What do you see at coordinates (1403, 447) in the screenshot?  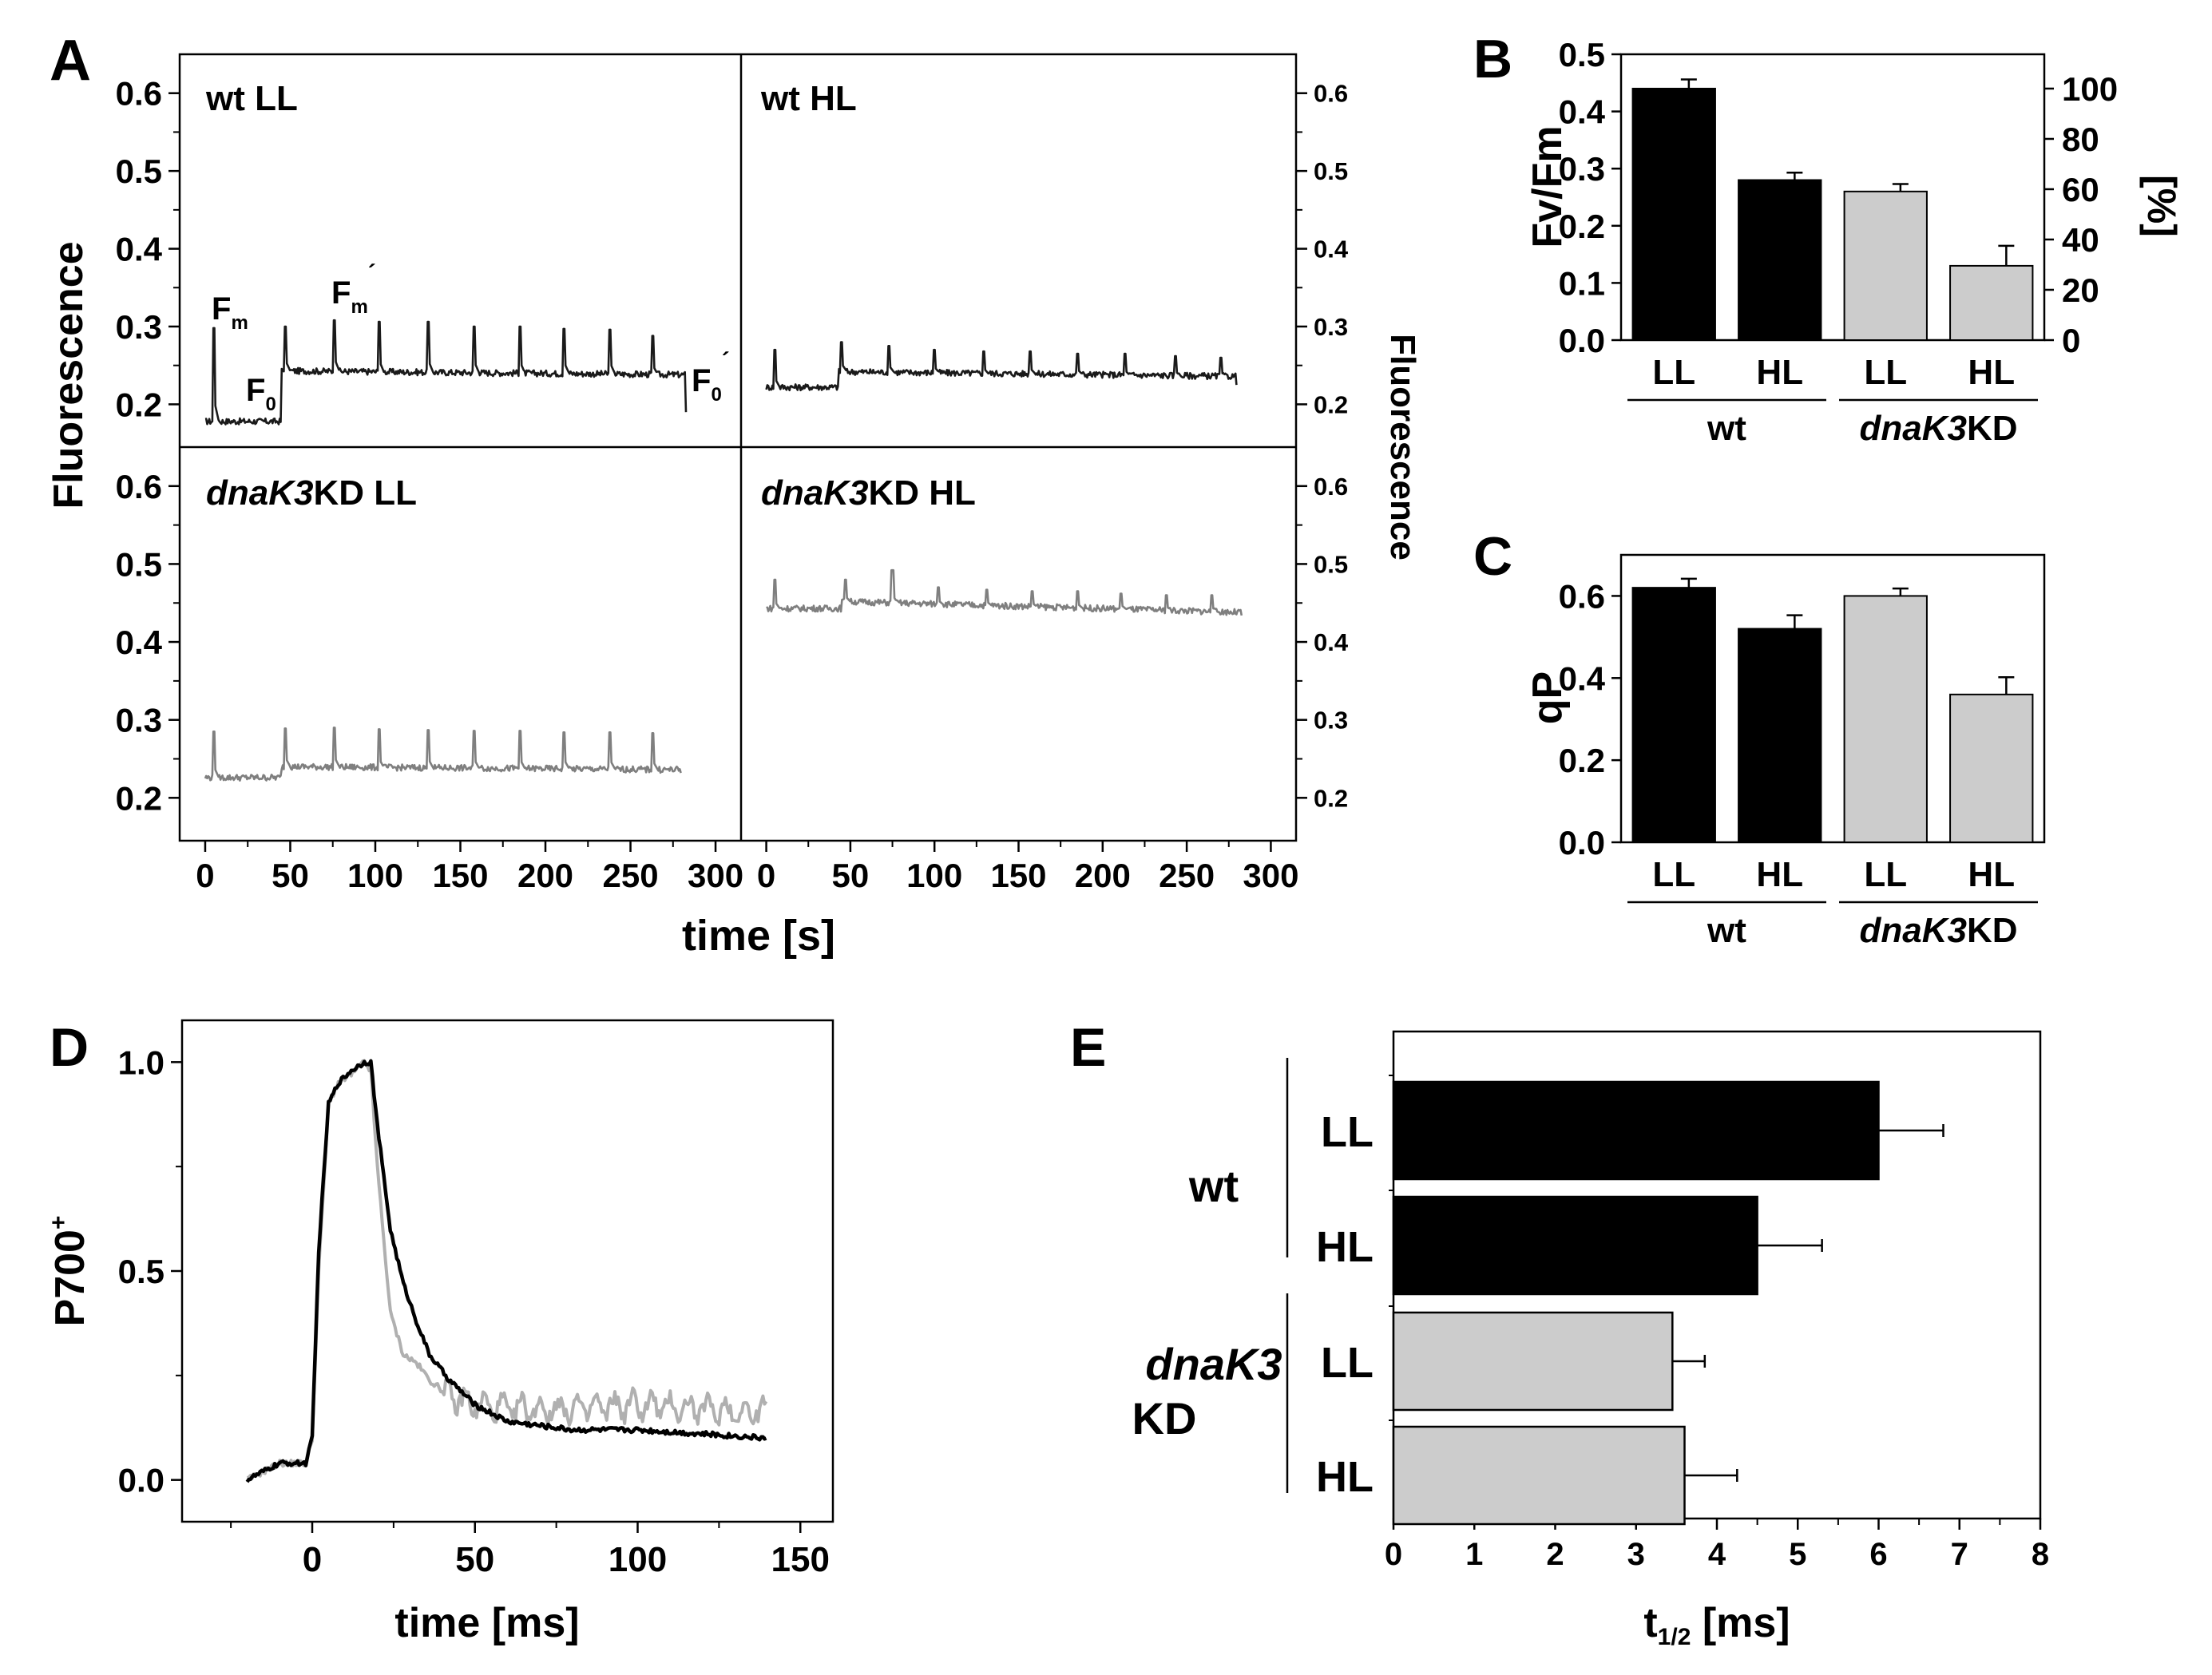 I see `panel-a-ylabel-right: Fluorescence` at bounding box center [1403, 447].